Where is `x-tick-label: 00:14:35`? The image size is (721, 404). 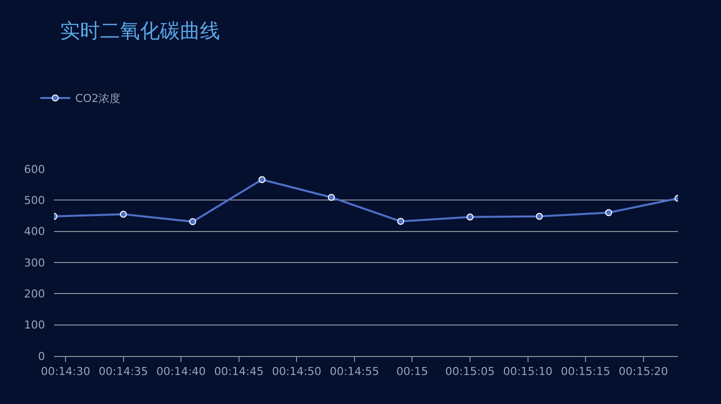 x-tick-label: 00:14:35 is located at coordinates (123, 371).